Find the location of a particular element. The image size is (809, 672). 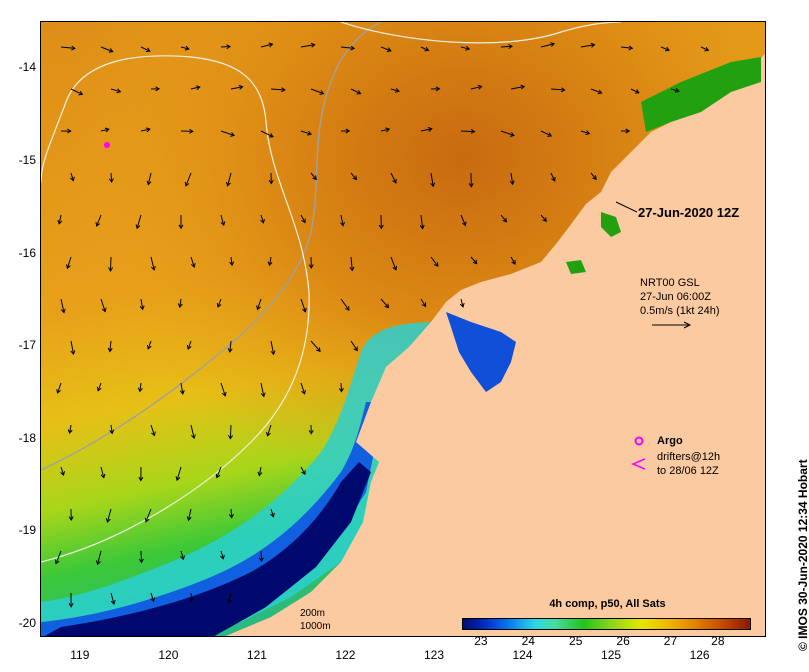

isobath-1000m-label: 1000m is located at coordinates (315, 626).